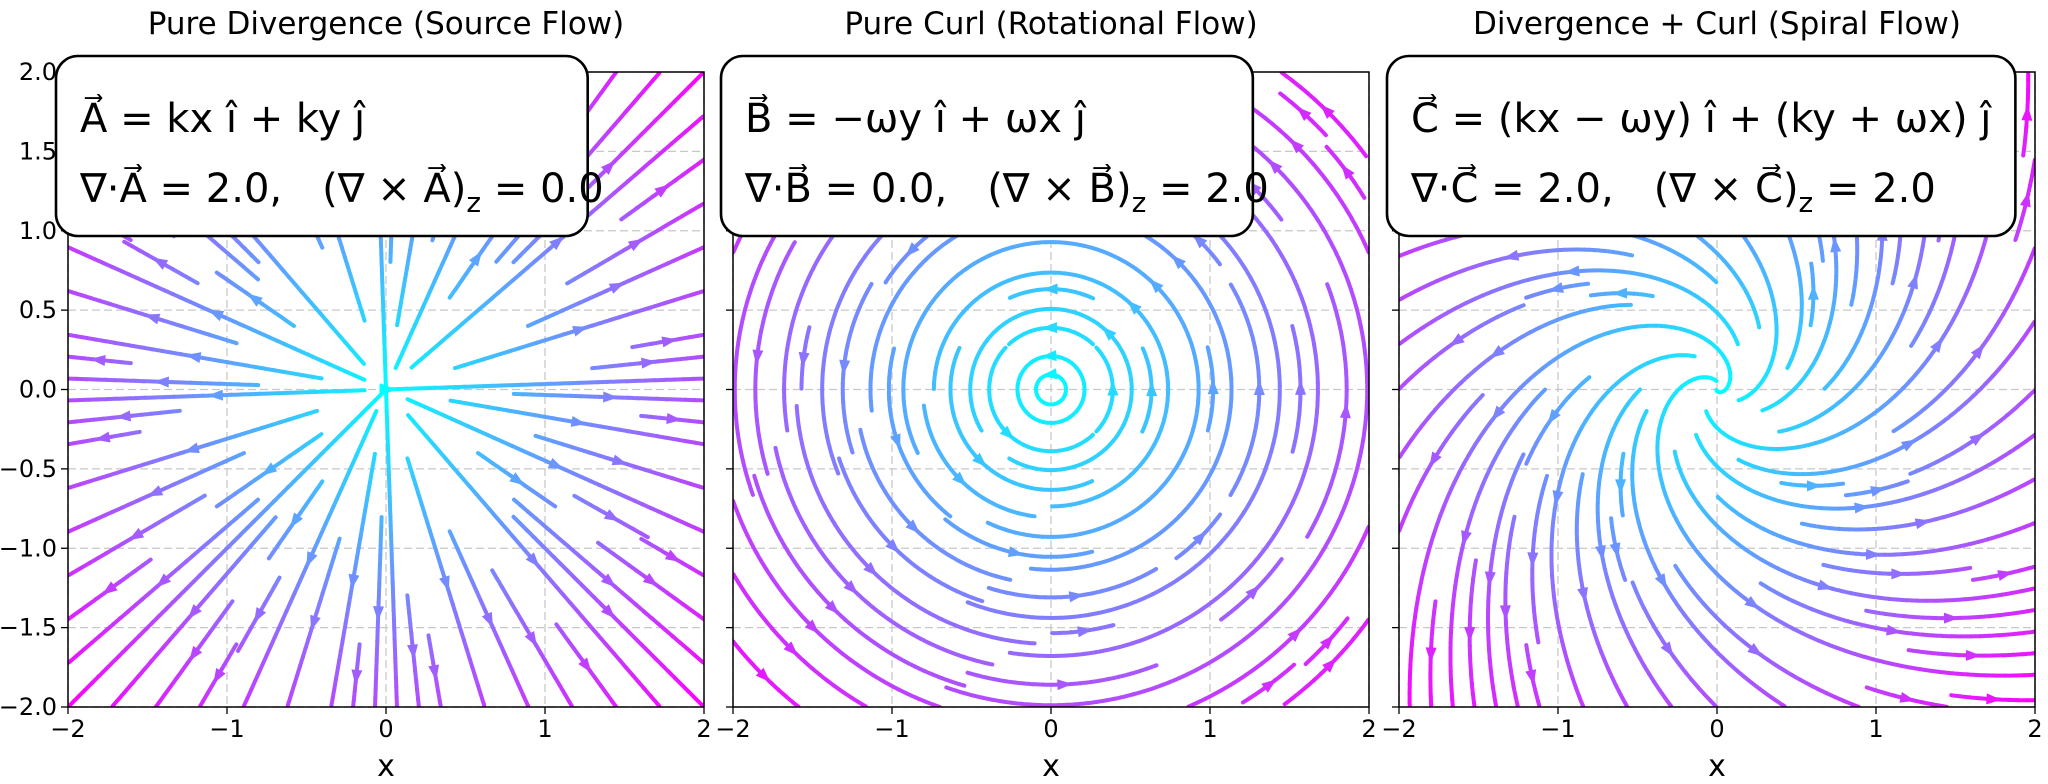  Describe the element at coordinates (28, 628) in the screenshot. I see `y-tick-label: −1.5` at that location.